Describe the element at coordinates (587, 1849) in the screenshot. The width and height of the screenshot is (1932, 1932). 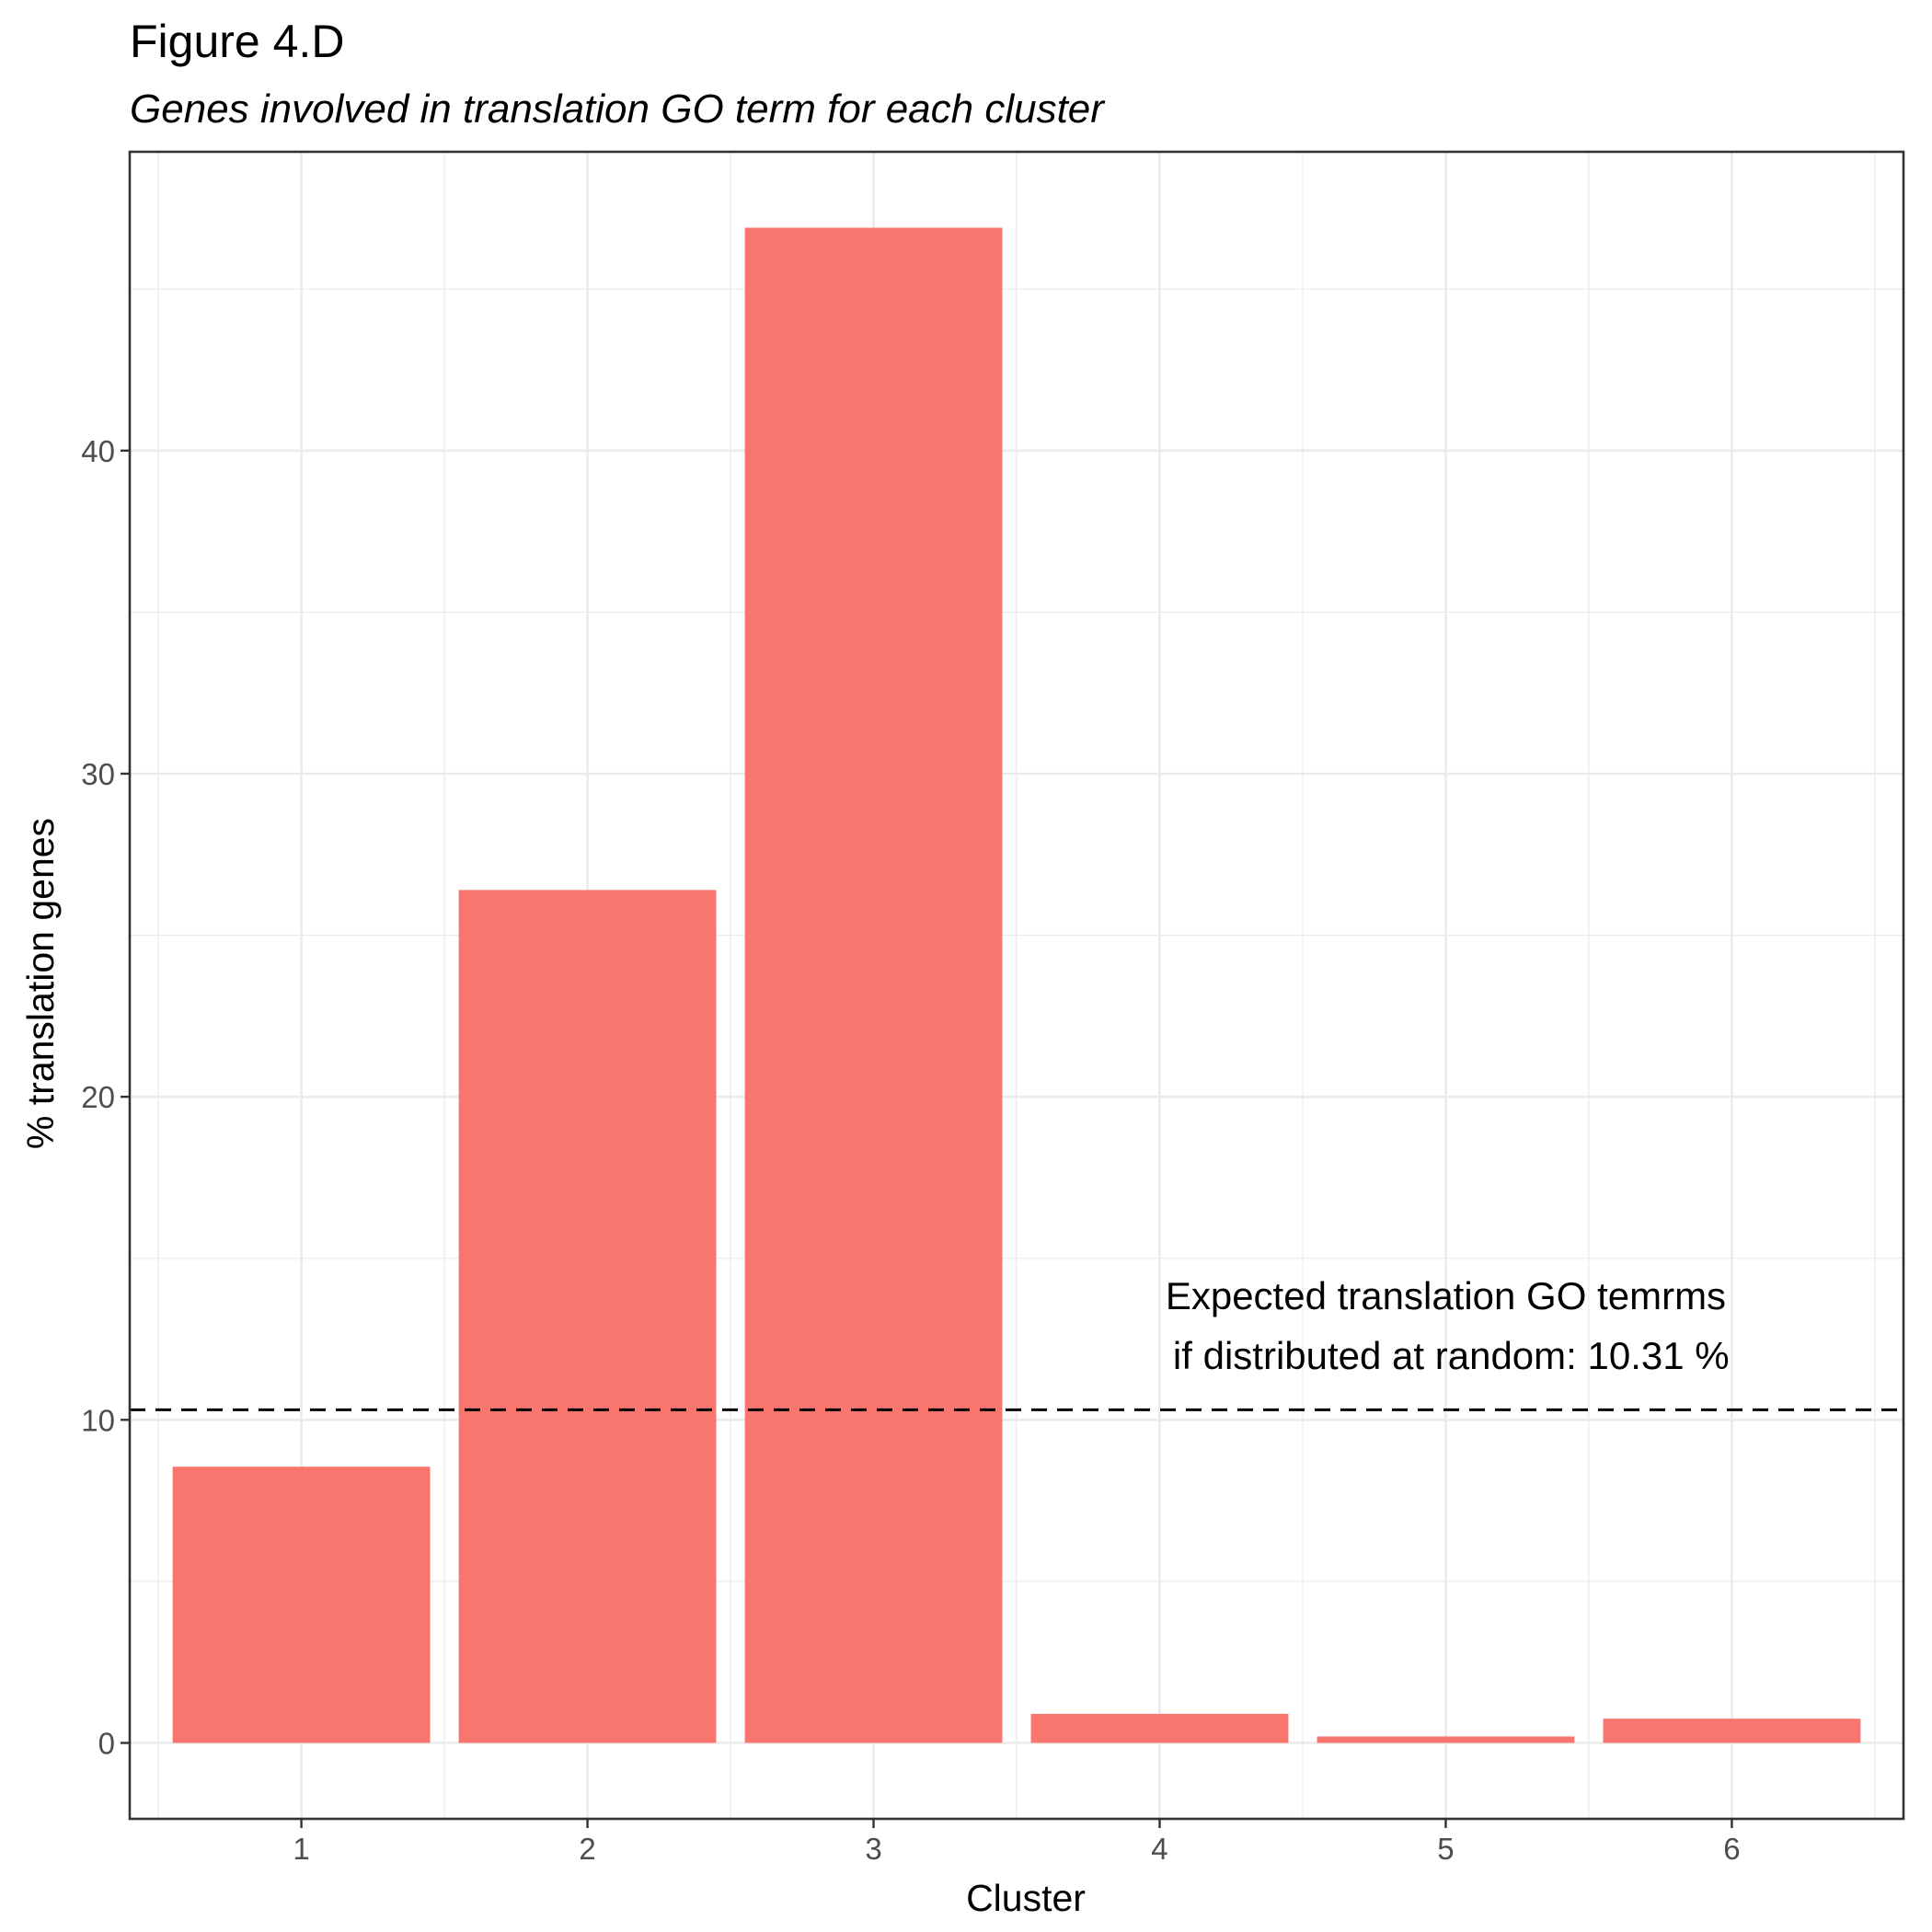
I see `x-tick-label: 2` at that location.